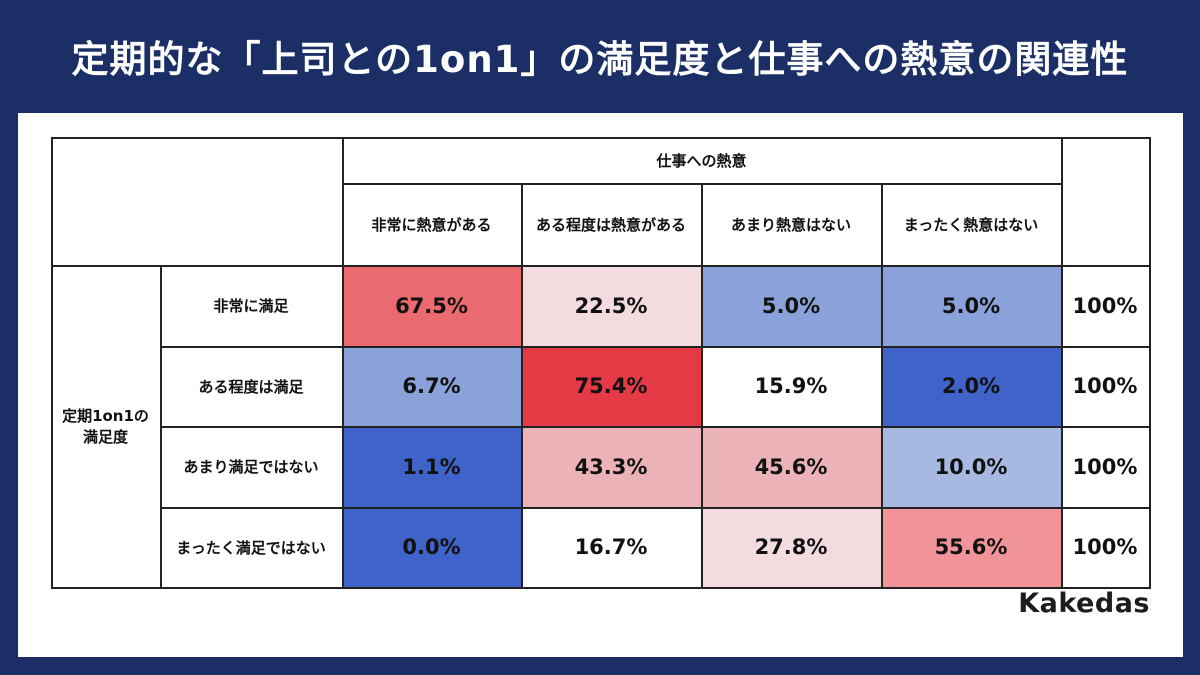 This screenshot has height=675, width=1200. Describe the element at coordinates (251, 306) in the screenshot. I see `row-label: 非常に満足` at that location.